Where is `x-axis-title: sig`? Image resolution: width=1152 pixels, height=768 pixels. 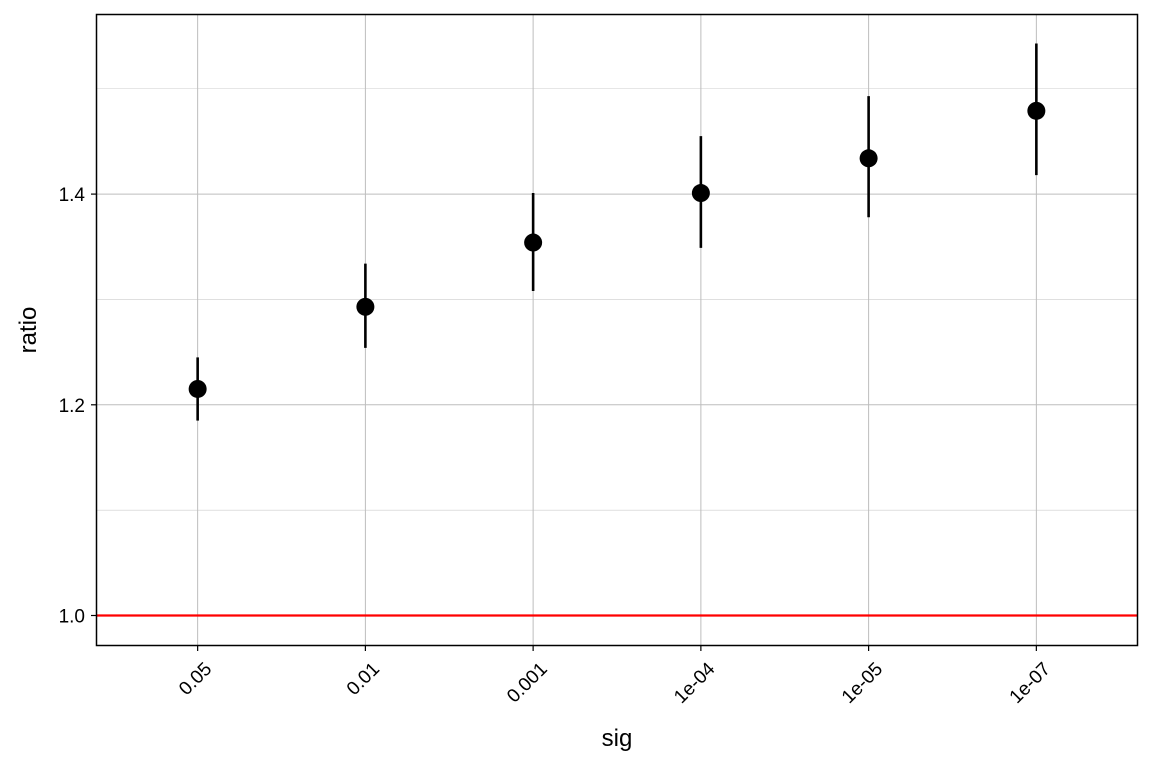 x-axis-title: sig is located at coordinates (617, 738).